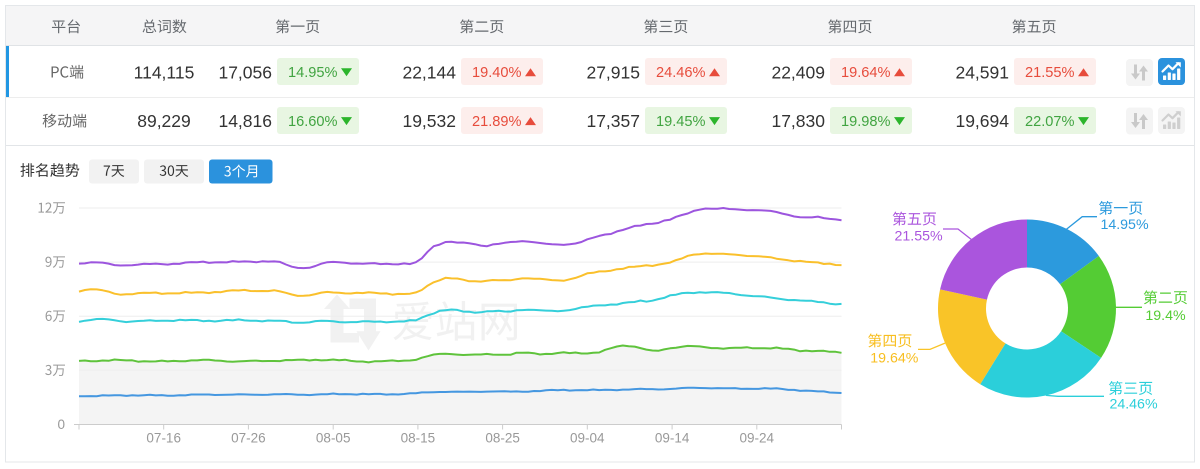  What do you see at coordinates (866, 122) in the screenshot?
I see `svg-text: 19.98%` at bounding box center [866, 122].